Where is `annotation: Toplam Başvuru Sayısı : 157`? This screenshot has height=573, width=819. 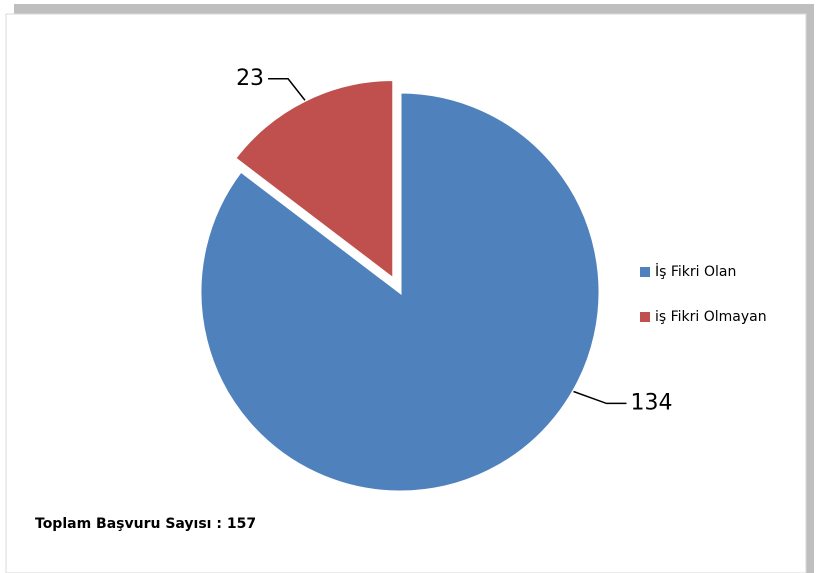
annotation: Toplam Başvuru Sayısı : 157 is located at coordinates (145, 524).